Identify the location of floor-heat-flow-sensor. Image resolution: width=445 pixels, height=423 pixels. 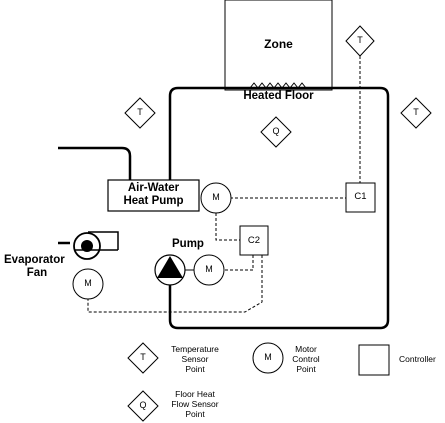
(276, 132).